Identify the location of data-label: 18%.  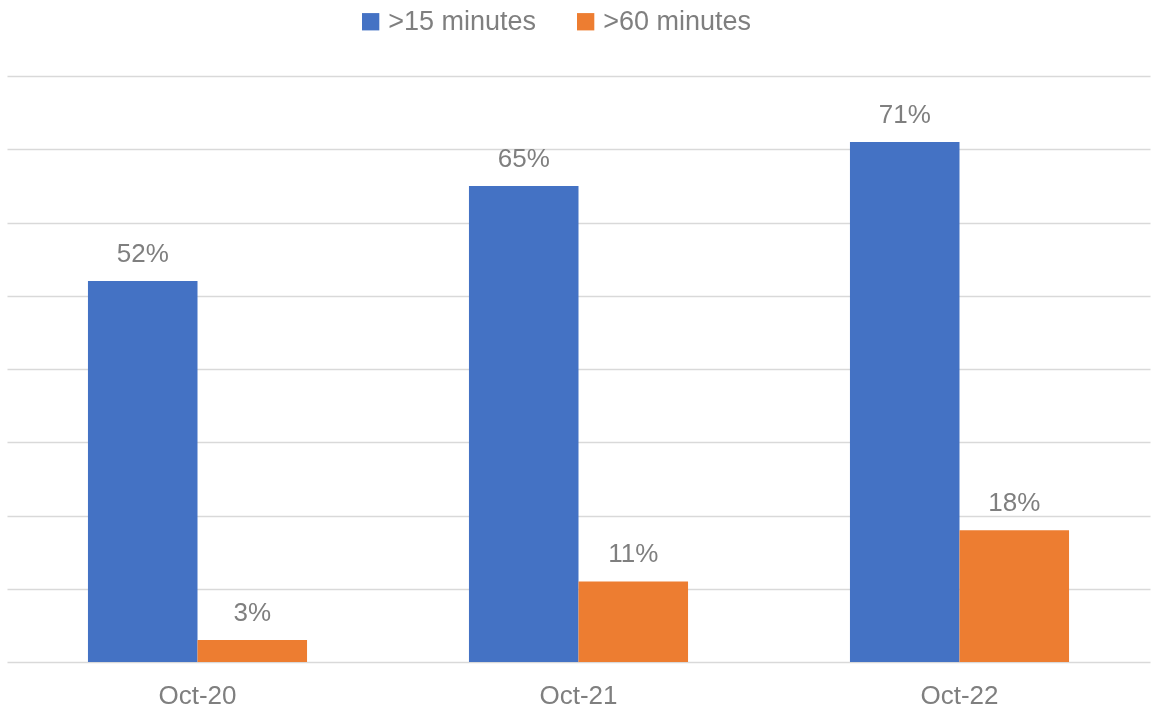
(1014, 502).